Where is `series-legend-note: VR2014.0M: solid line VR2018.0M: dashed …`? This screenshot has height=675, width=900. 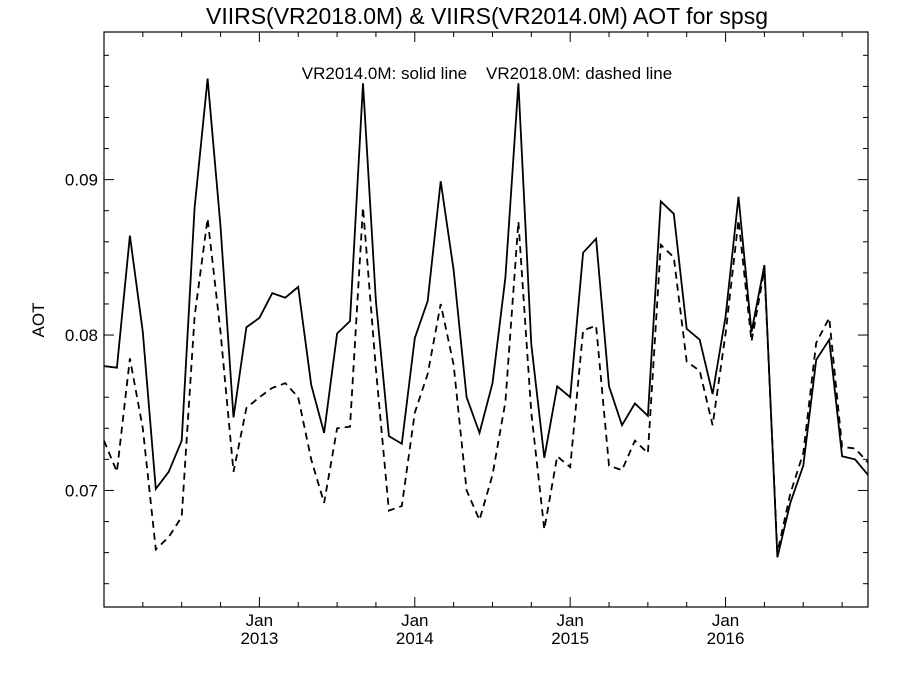
series-legend-note: VR2014.0M: solid line VR2018.0M: dashed … is located at coordinates (487, 73).